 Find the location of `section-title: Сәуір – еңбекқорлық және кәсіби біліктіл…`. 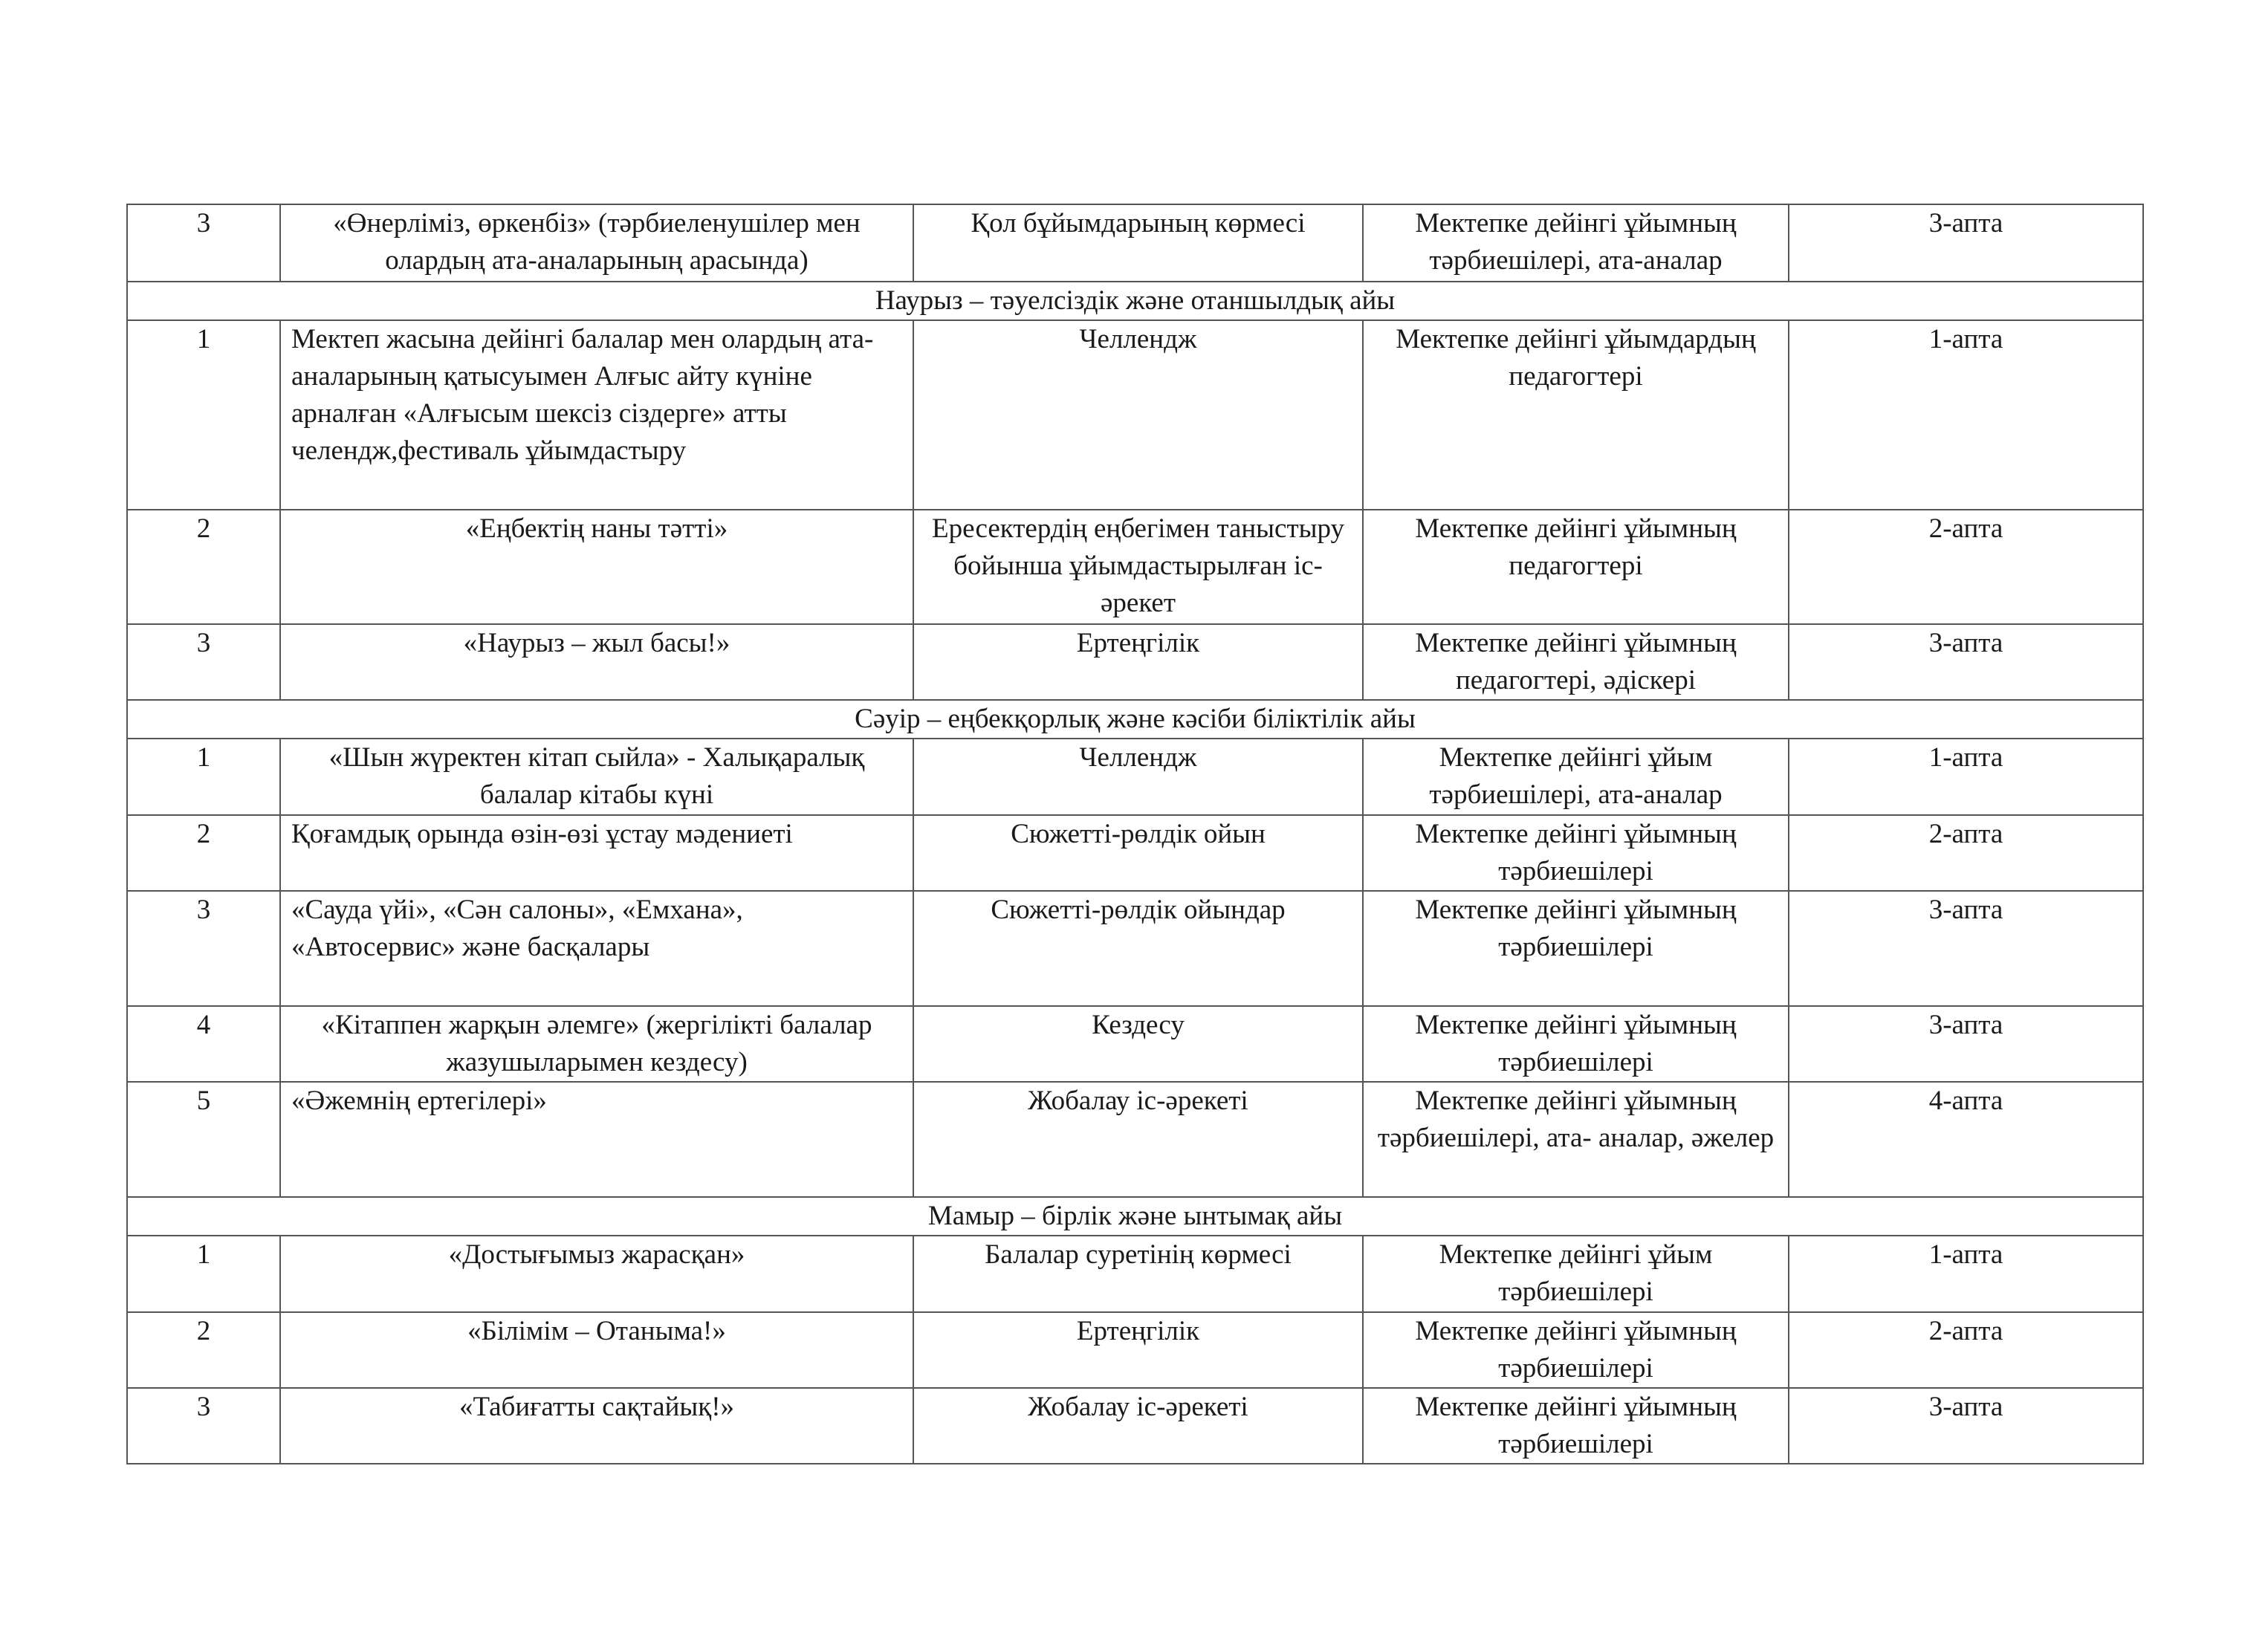

section-title: Сәуір – еңбекқорлық және кәсіби біліктіл… is located at coordinates (1135, 719).